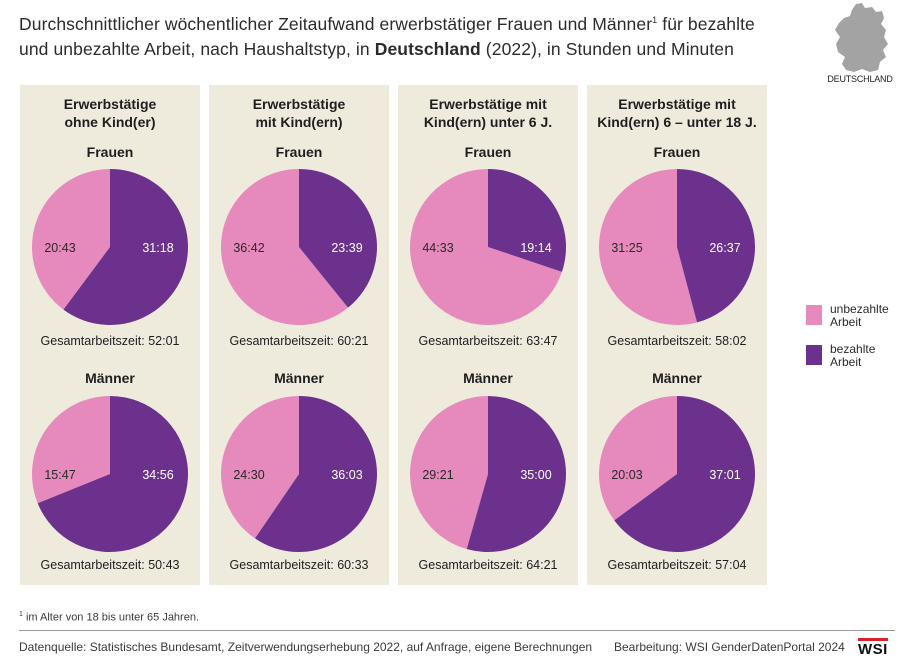 This screenshot has height=667, width=902. I want to click on pie-label-paid: 31:18, so click(157, 248).